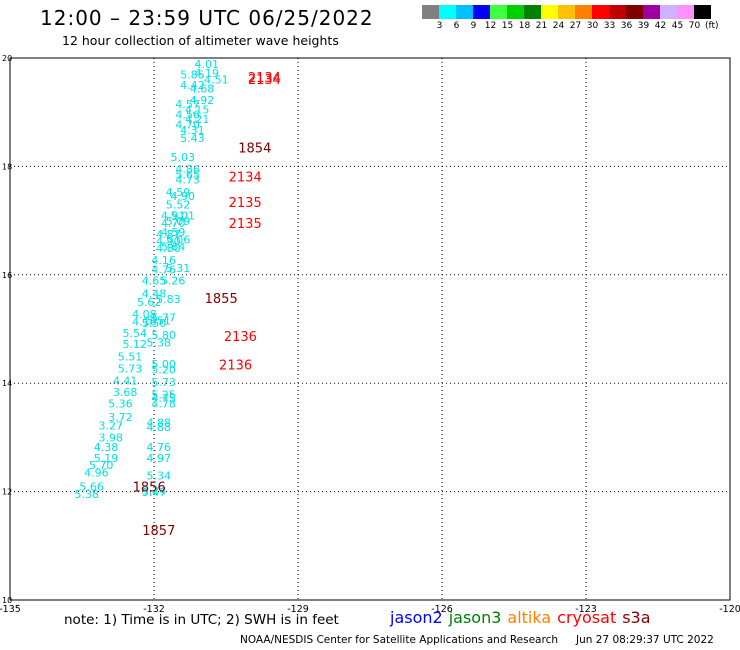  Describe the element at coordinates (111, 425) in the screenshot. I see `wave-height-label: 3.27` at that location.